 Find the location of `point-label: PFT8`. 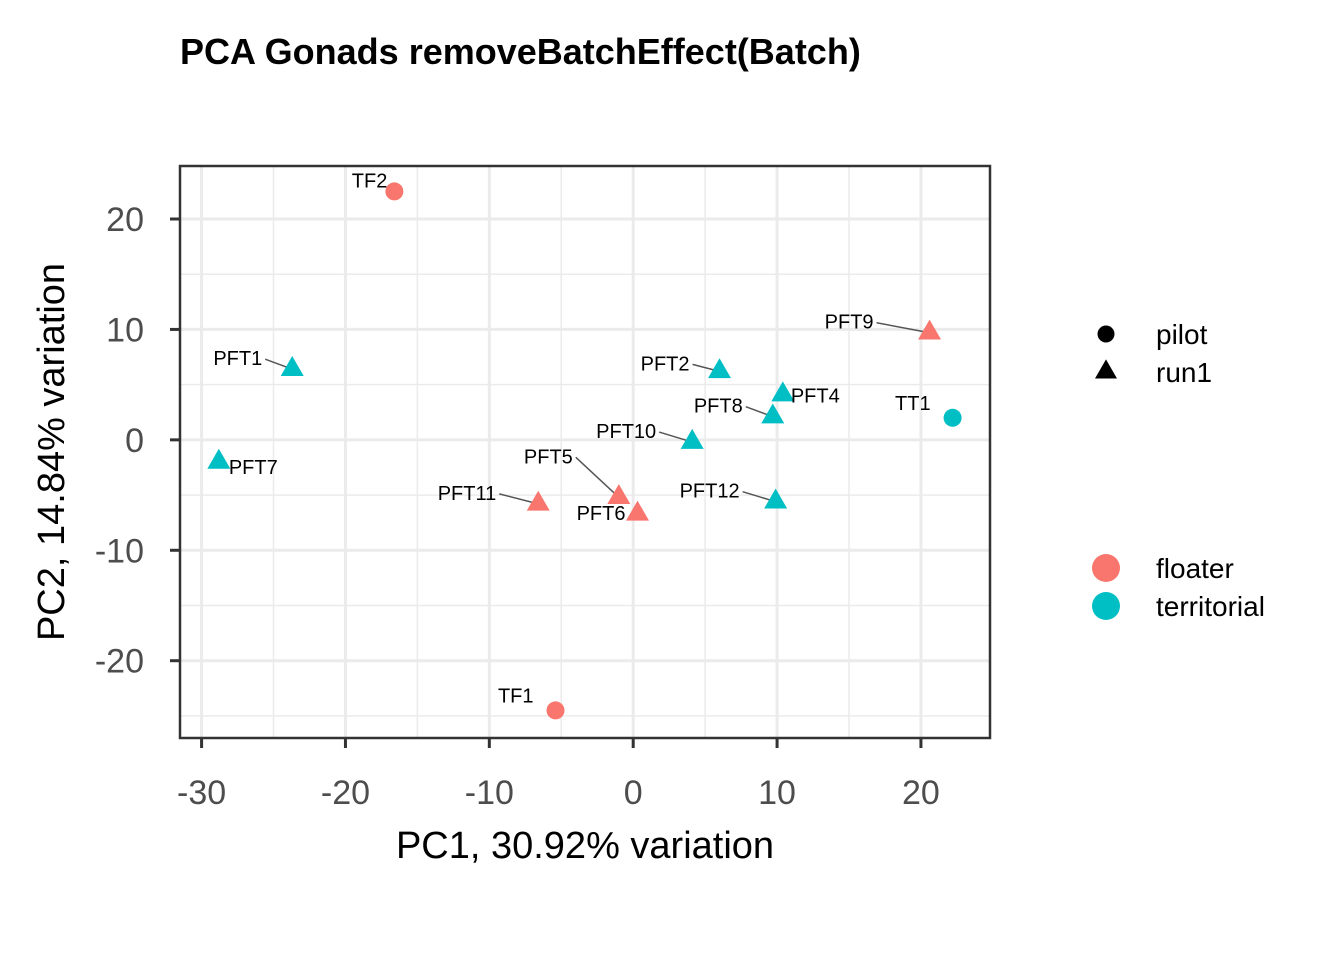

point-label: PFT8 is located at coordinates (718, 407).